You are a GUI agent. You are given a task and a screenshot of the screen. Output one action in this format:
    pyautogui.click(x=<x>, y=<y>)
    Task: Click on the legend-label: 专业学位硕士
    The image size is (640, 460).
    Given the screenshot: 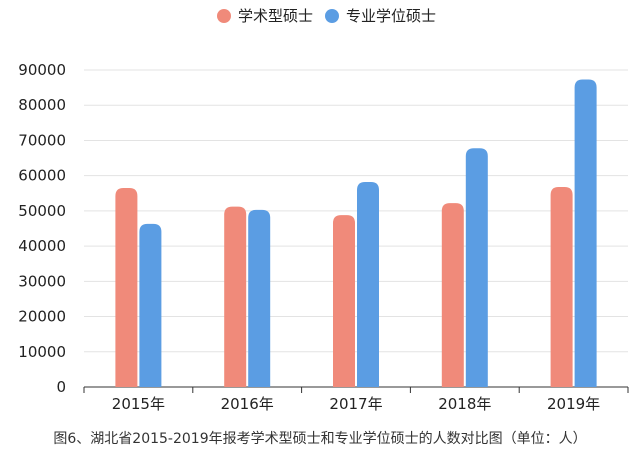 What is the action you would take?
    pyautogui.click(x=391, y=16)
    